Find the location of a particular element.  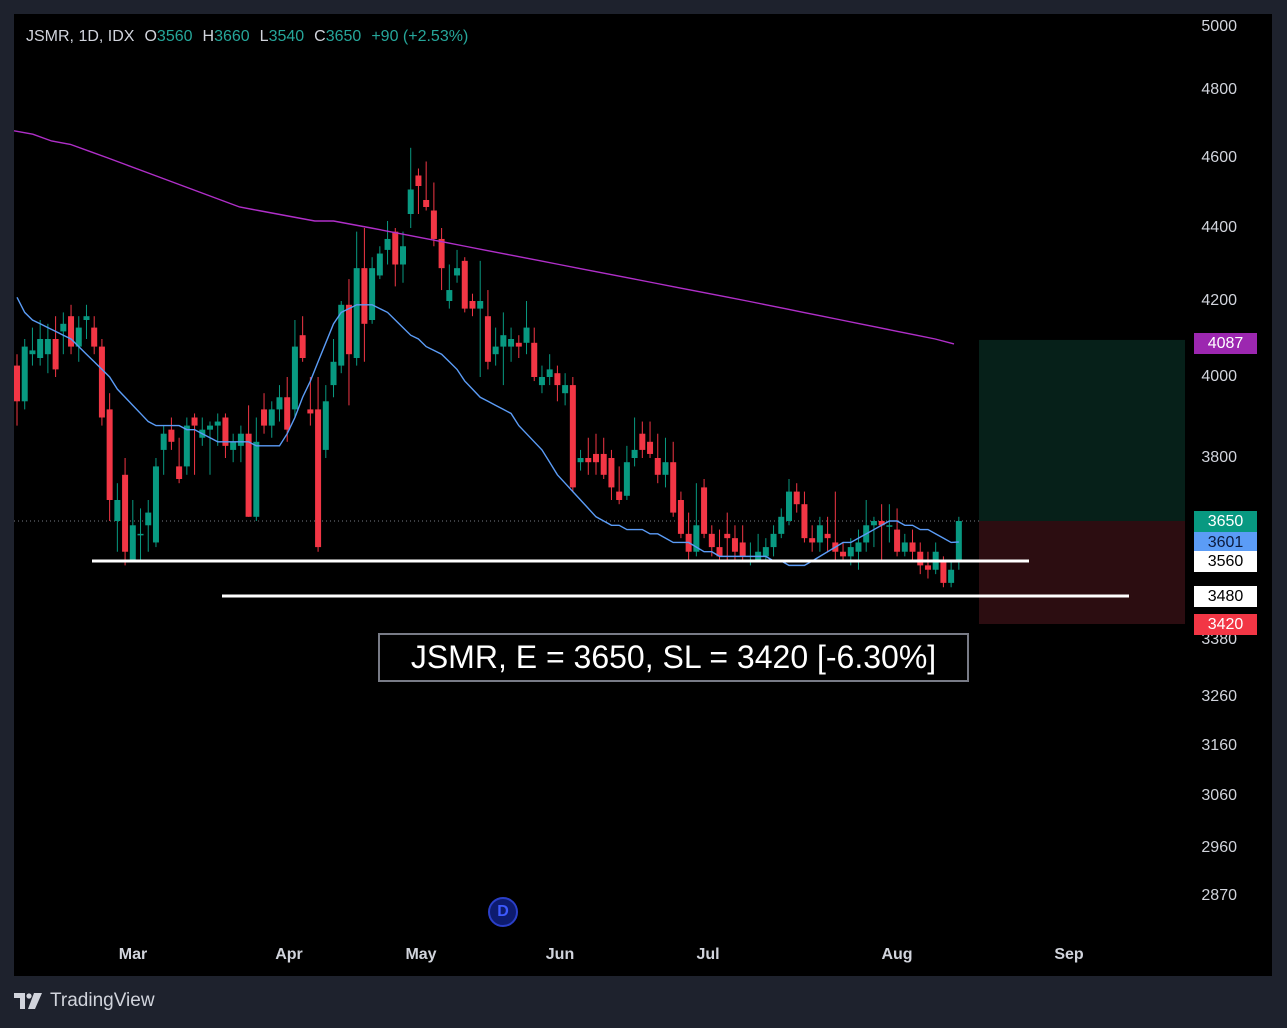

dividend-event-badge: D is located at coordinates (503, 912).